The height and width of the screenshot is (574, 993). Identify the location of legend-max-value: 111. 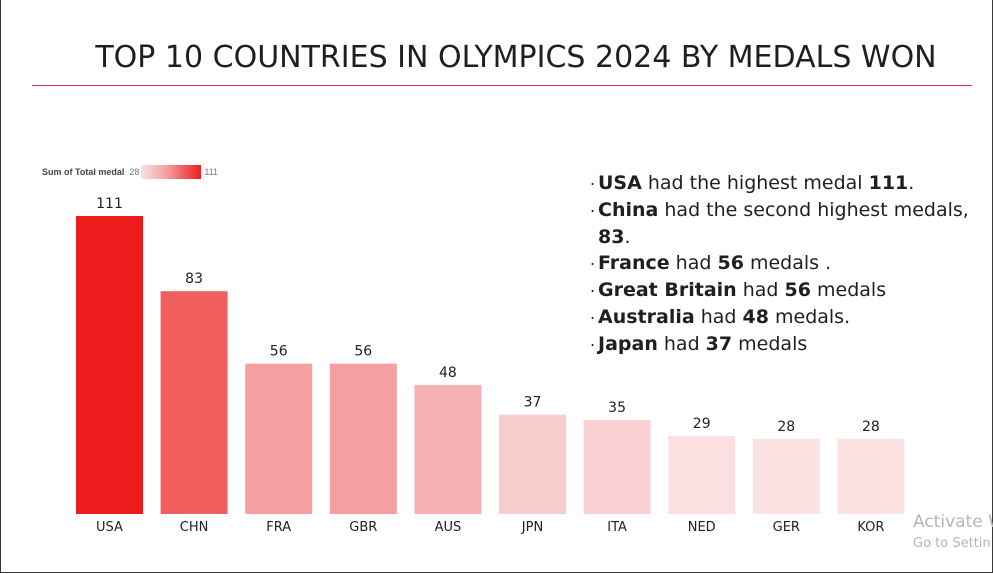
(211, 172).